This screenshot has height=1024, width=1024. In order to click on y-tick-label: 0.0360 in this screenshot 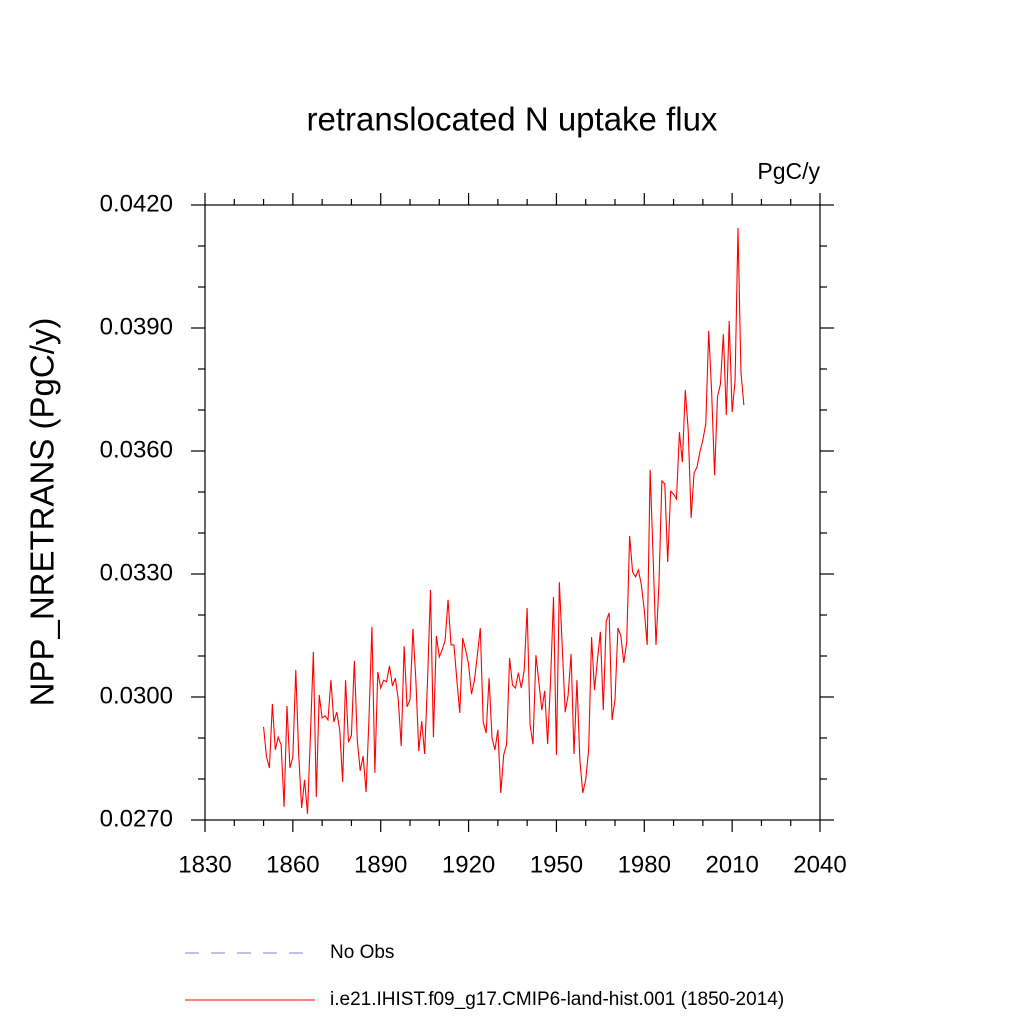, I will do `click(136, 449)`.